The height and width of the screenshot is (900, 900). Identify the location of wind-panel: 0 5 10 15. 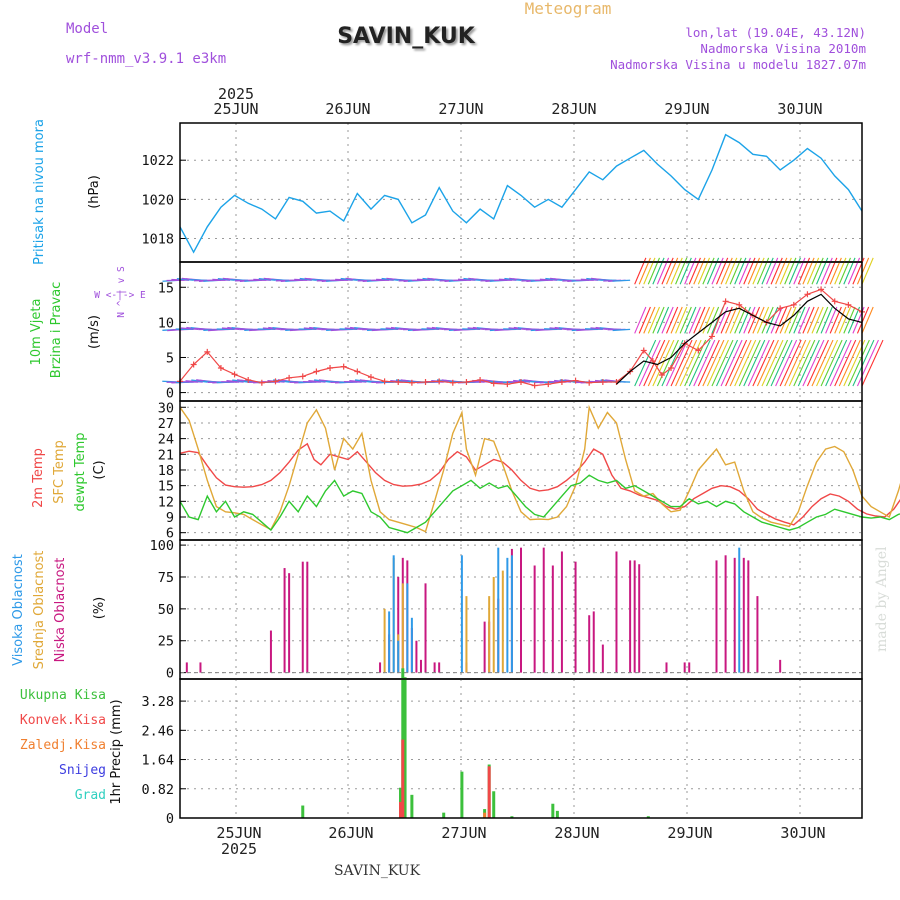
(521, 329).